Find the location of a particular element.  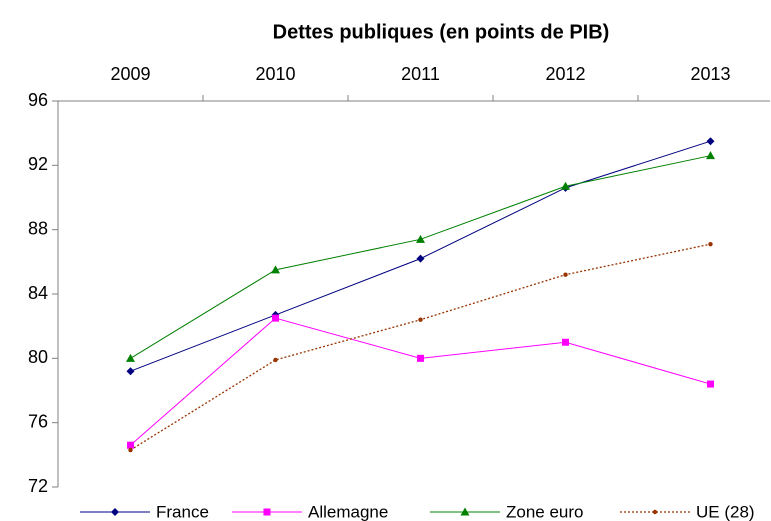

chart-title: Dettes publiques (en points de PIB) is located at coordinates (441, 32).